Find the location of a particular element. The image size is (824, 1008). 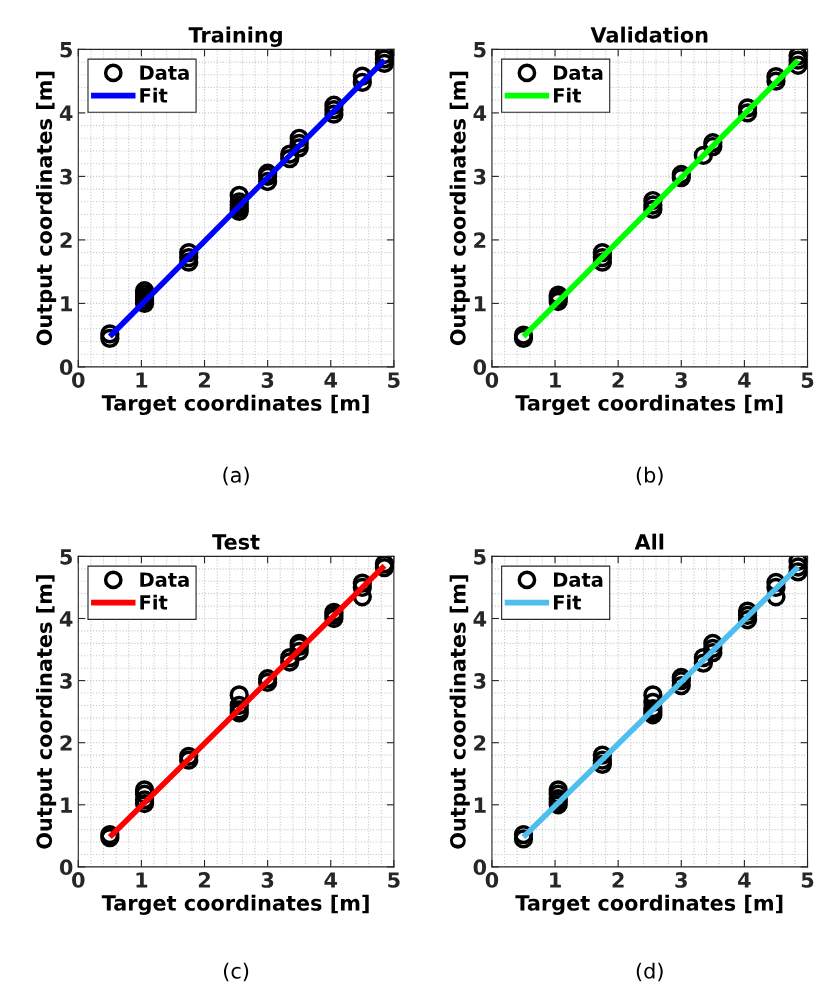

chart-title: All is located at coordinates (649, 541).